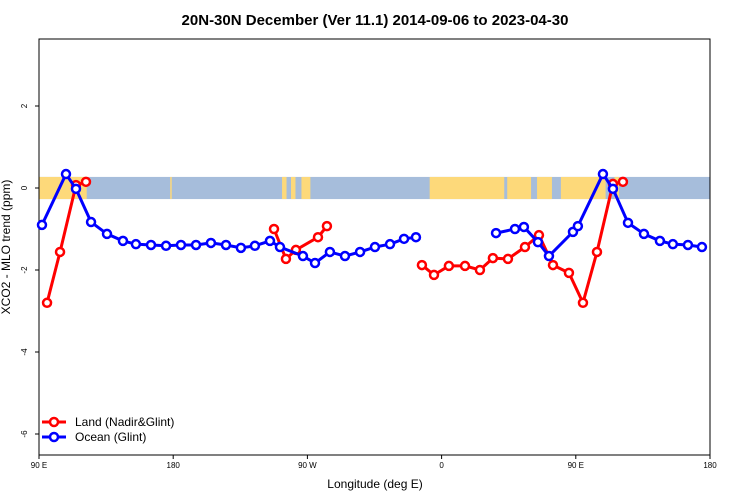 The height and width of the screenshot is (500, 750). I want to click on x-tick-label: 0, so click(441, 465).